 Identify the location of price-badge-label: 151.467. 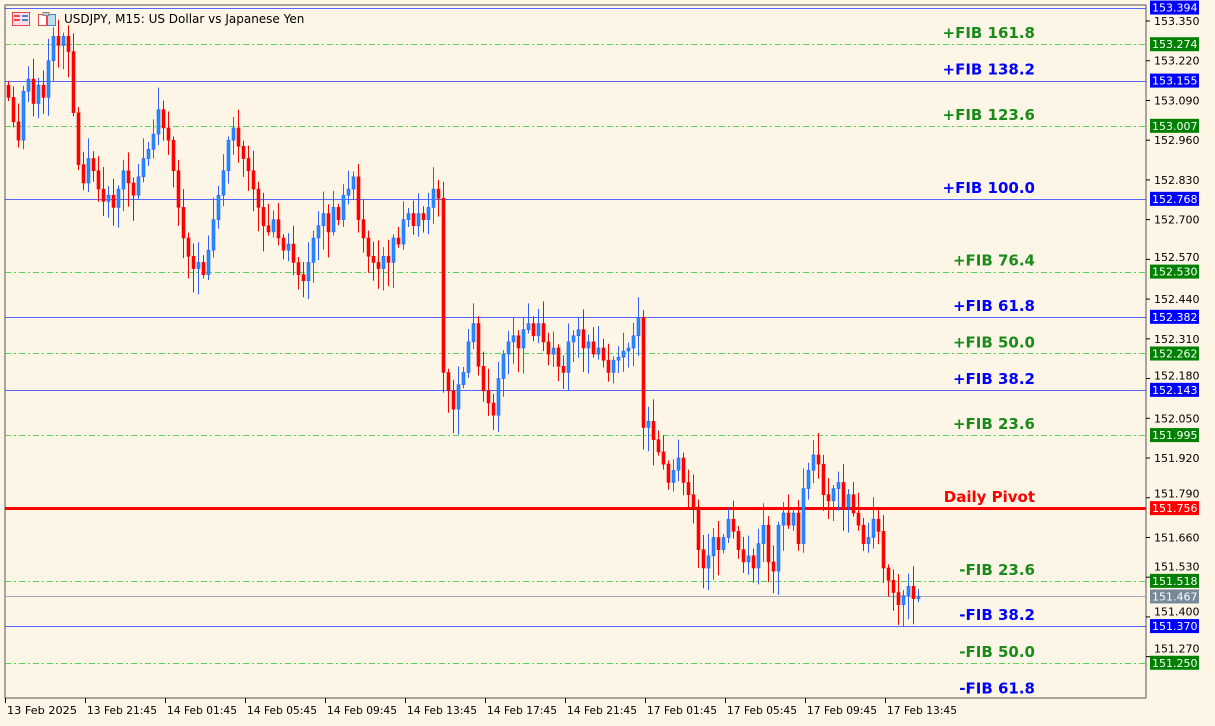
(1175, 596).